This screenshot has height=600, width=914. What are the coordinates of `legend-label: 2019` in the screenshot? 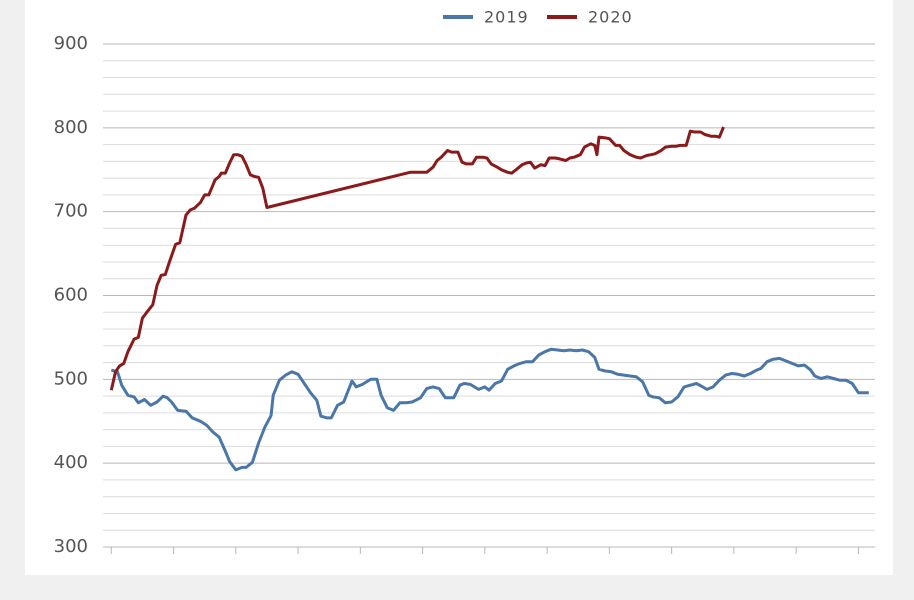 It's located at (506, 17).